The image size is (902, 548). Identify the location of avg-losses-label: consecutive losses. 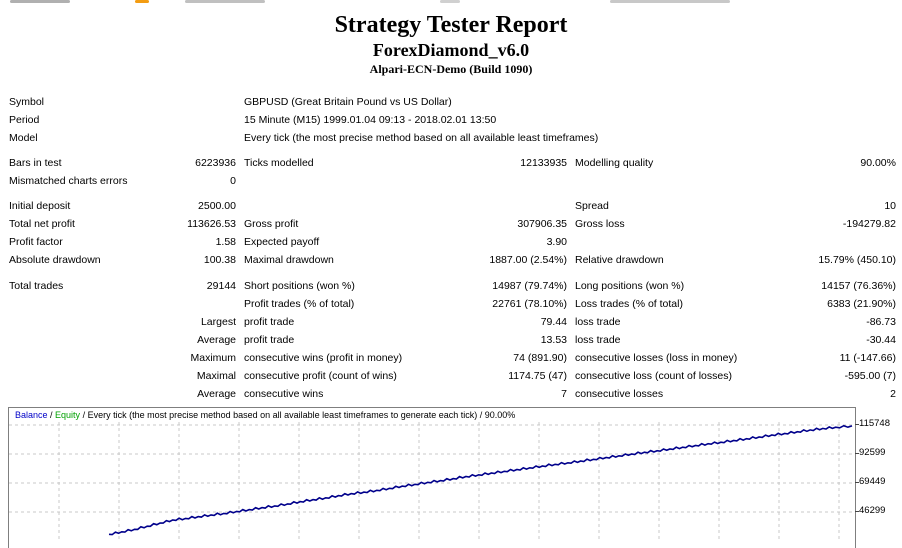
(619, 394).